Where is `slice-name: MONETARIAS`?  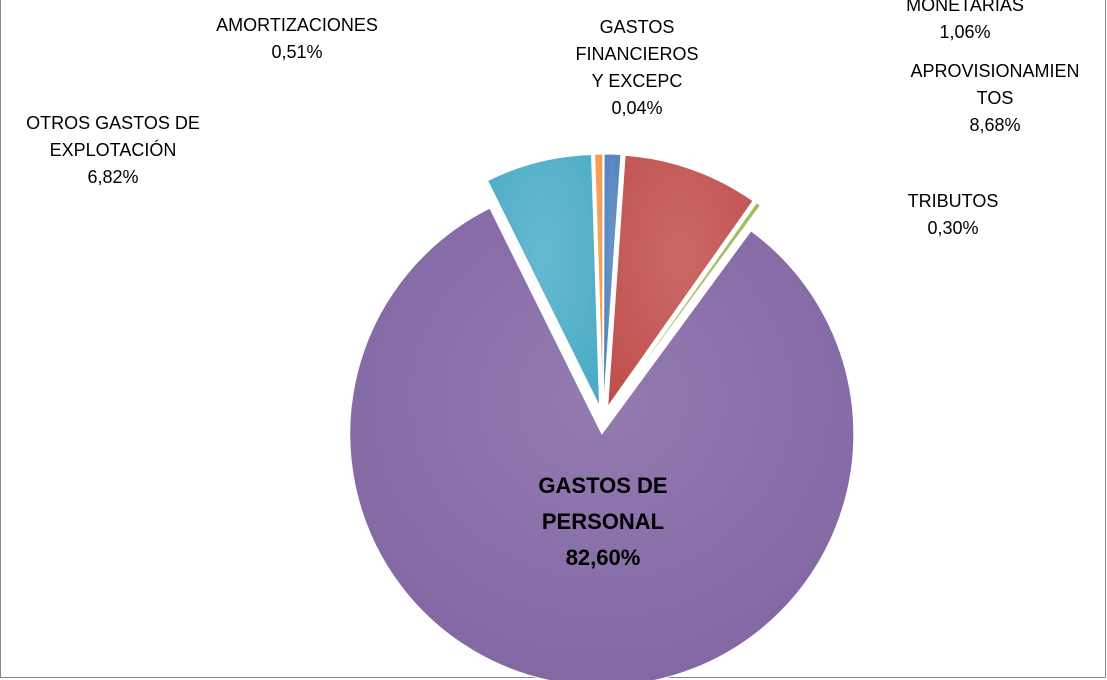 slice-name: MONETARIAS is located at coordinates (965, 7).